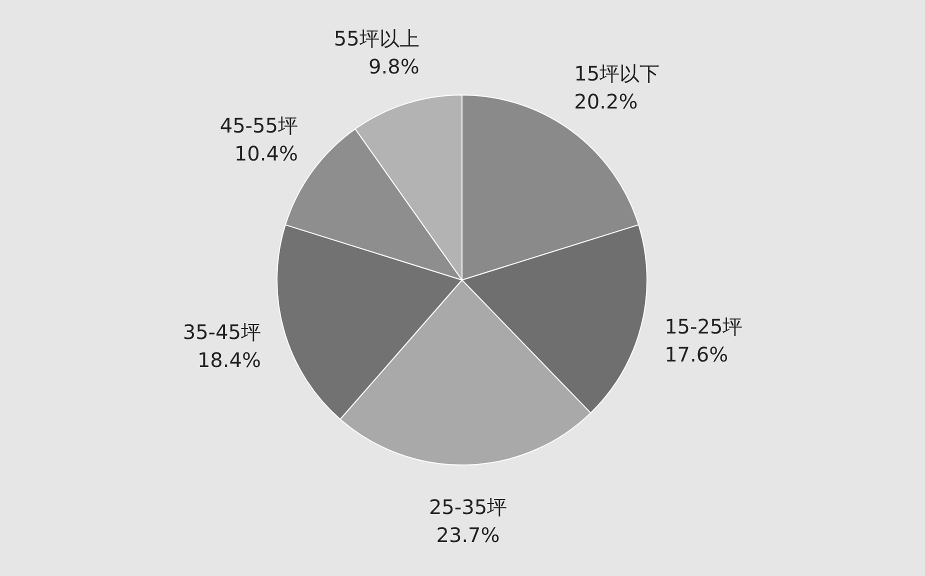 The height and width of the screenshot is (576, 925). What do you see at coordinates (606, 102) in the screenshot?
I see `data-label: 20.2%` at bounding box center [606, 102].